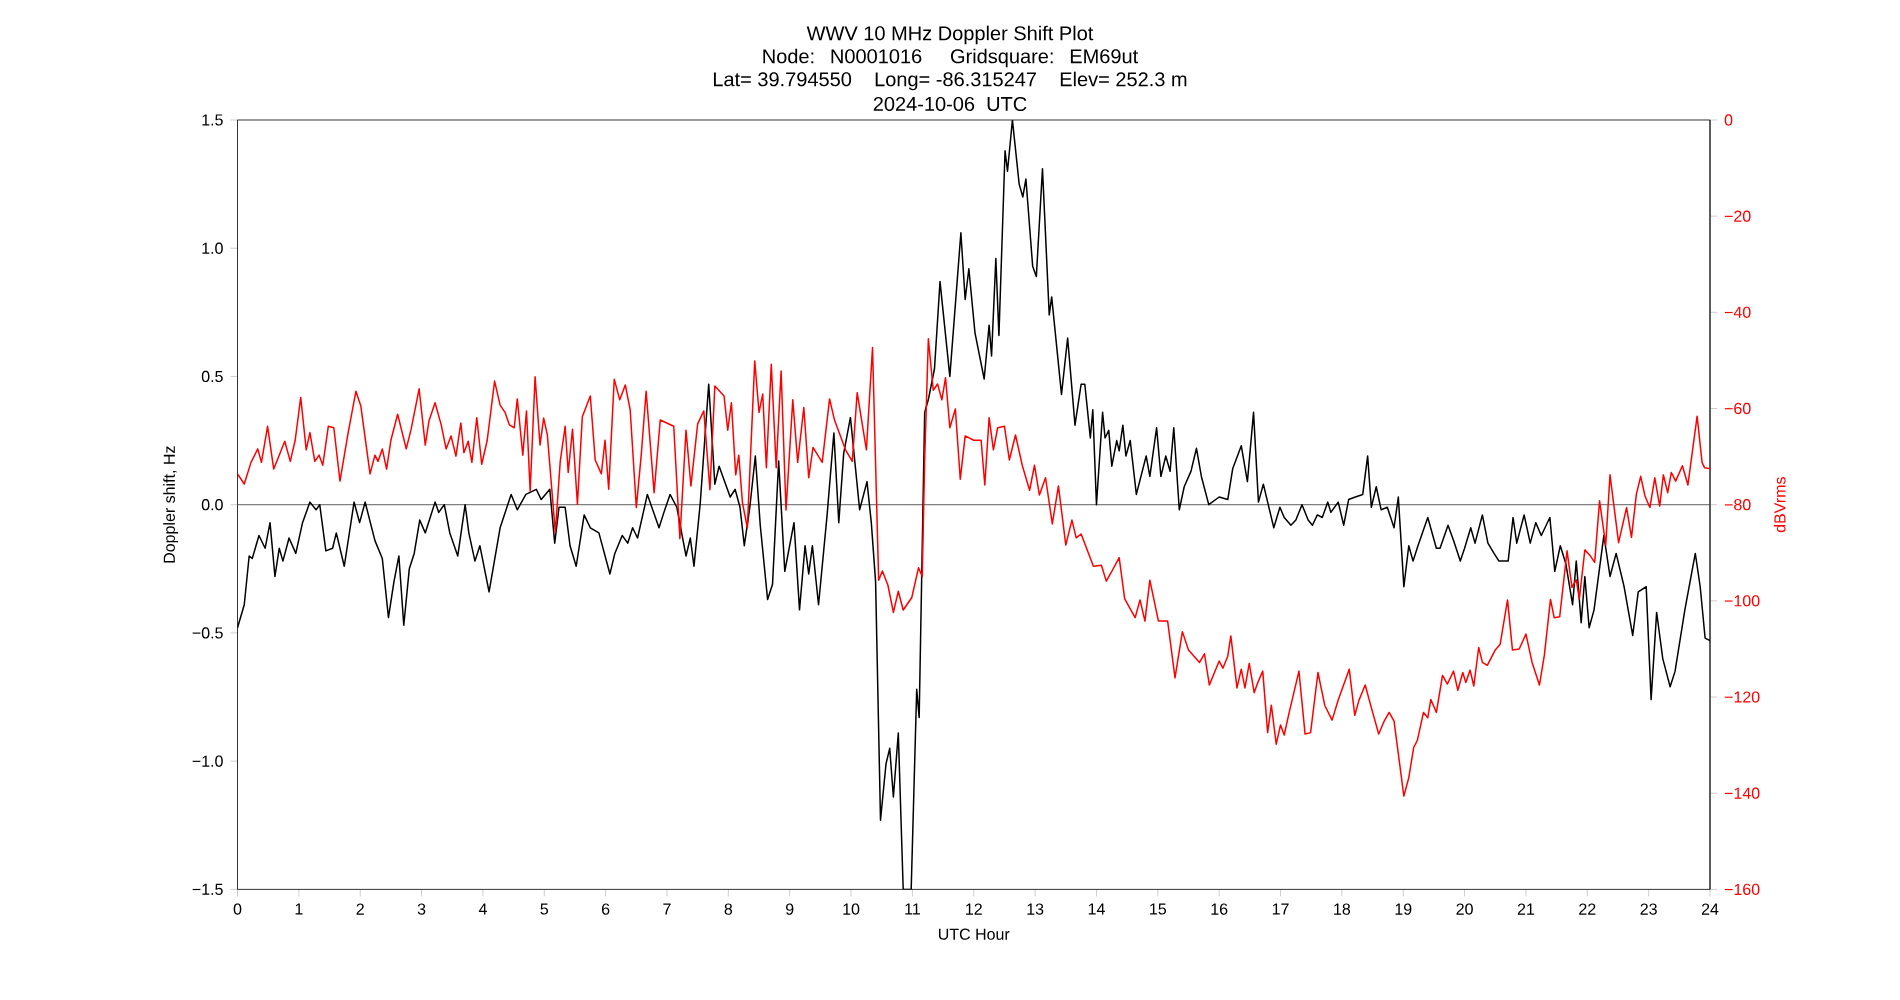 The height and width of the screenshot is (1000, 1900). Describe the element at coordinates (207, 889) in the screenshot. I see `y-tick-label: −1.5` at that location.